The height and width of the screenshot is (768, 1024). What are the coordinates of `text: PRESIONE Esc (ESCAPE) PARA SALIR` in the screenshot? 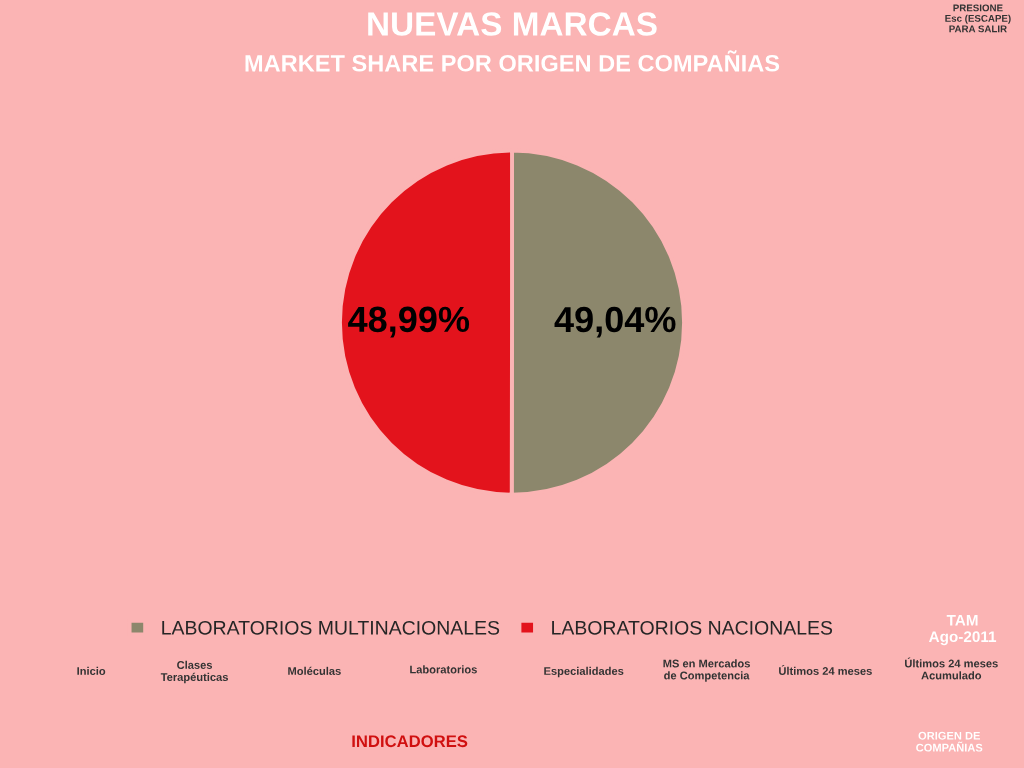 It's located at (978, 18).